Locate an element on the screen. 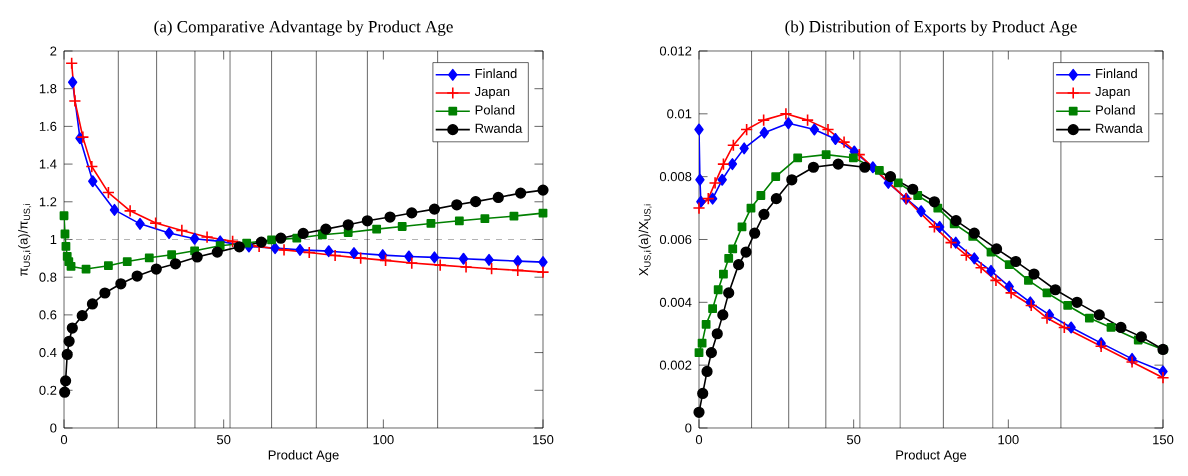 The height and width of the screenshot is (476, 1188). y-tick-label: 0.004 is located at coordinates (675, 302).